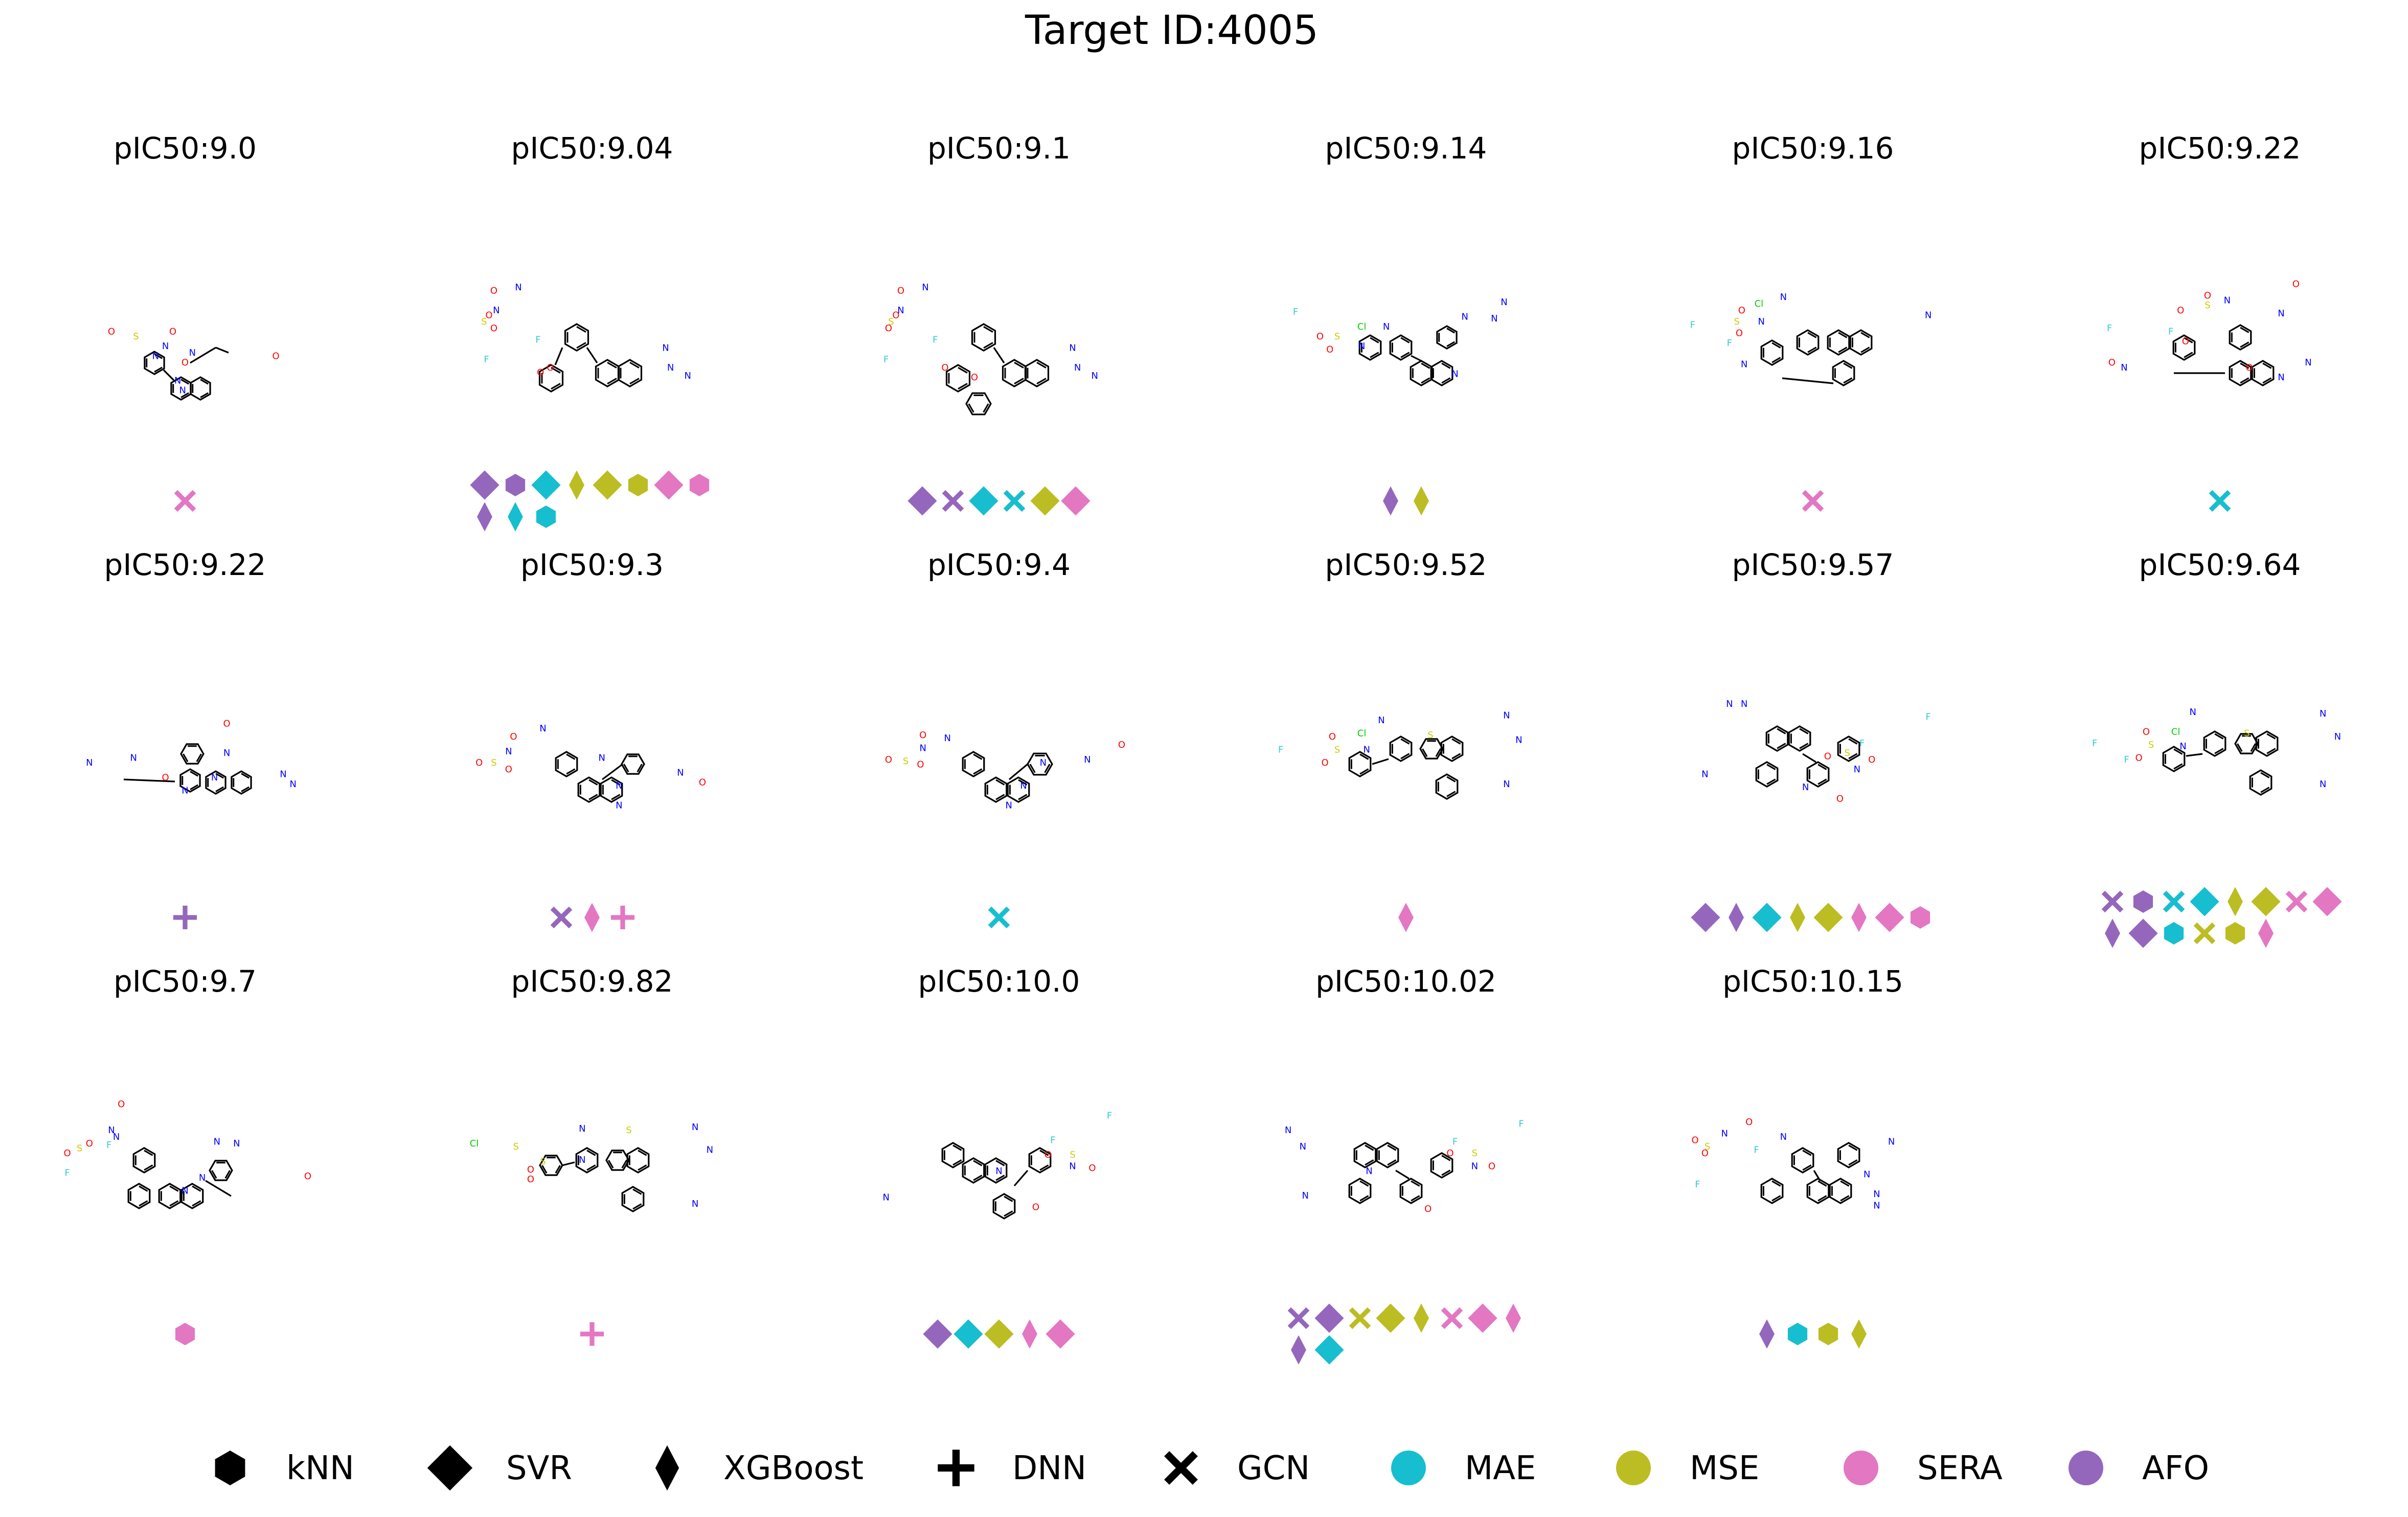  What do you see at coordinates (2175, 731) in the screenshot?
I see `atom-label: Cl` at bounding box center [2175, 731].